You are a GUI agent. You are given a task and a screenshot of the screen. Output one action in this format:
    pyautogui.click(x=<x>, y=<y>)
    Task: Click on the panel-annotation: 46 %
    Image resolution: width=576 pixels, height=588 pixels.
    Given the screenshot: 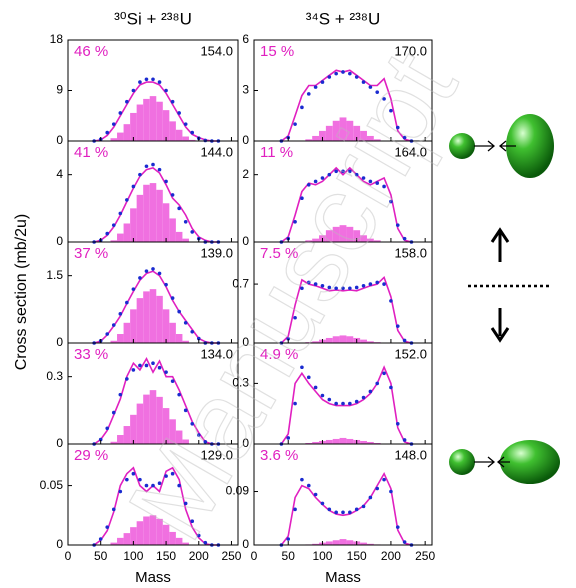 What is the action you would take?
    pyautogui.click(x=91, y=51)
    